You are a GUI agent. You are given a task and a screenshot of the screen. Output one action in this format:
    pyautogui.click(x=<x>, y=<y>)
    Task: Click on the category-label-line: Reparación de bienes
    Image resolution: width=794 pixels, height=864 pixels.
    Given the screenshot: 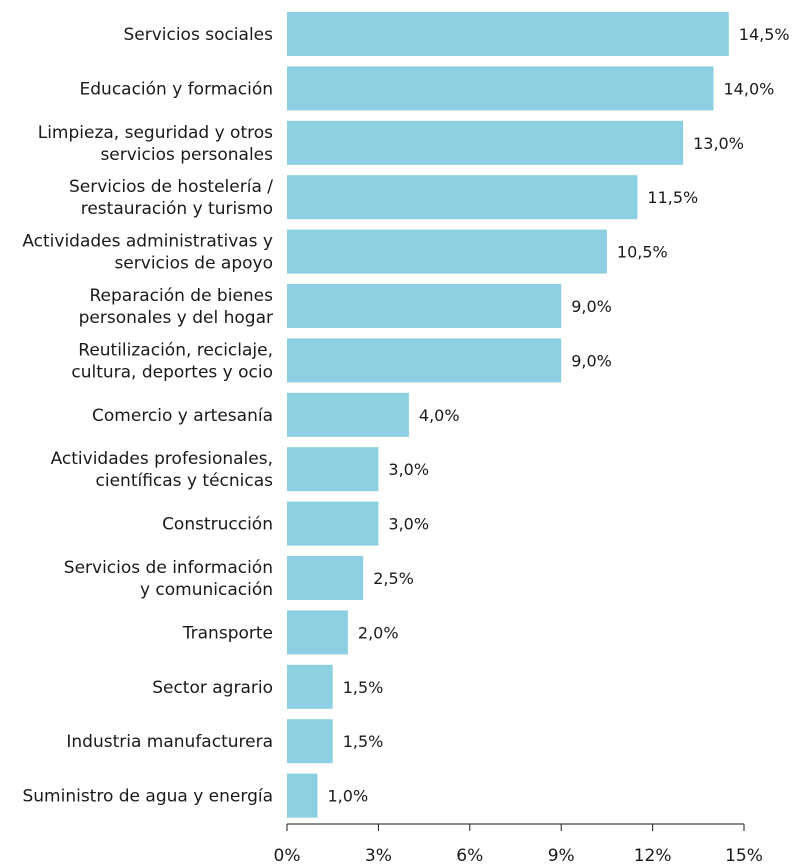 What is the action you would take?
    pyautogui.click(x=182, y=296)
    